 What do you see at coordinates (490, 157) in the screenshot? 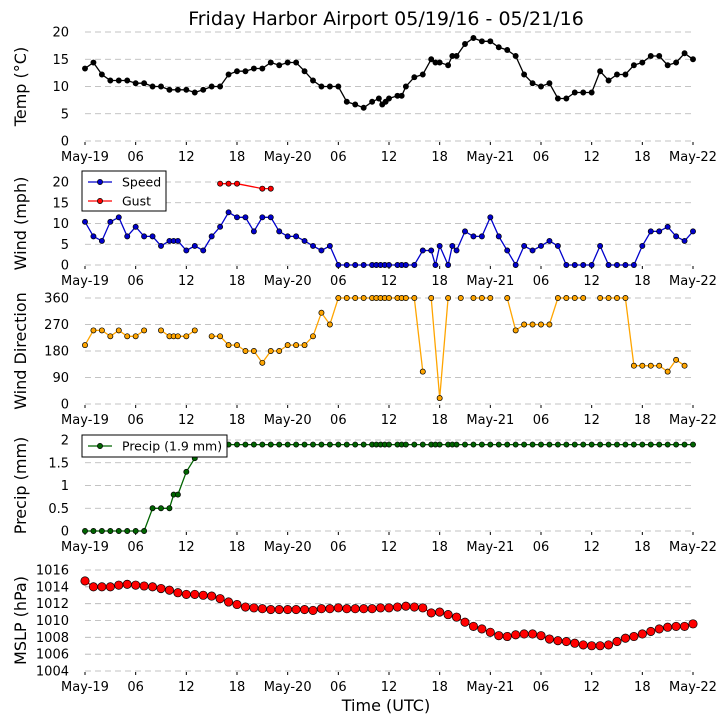
I see `x-tick-label: May-21` at bounding box center [490, 157].